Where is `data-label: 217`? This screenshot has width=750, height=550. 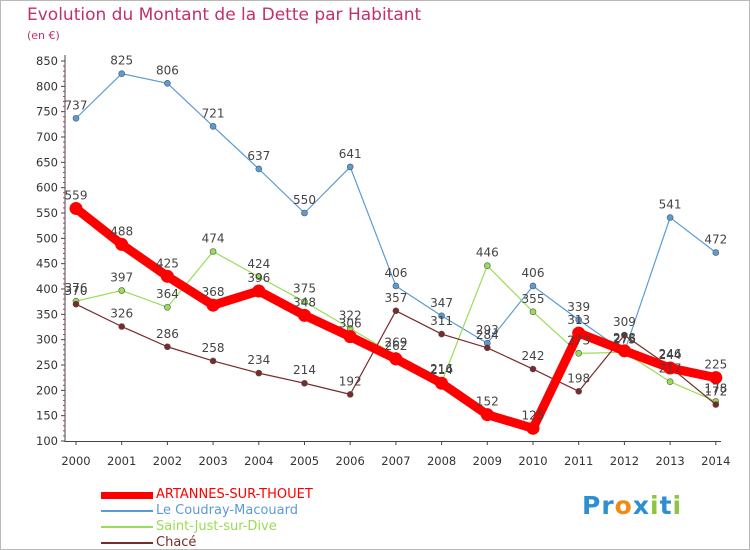
data-label: 217 is located at coordinates (670, 369).